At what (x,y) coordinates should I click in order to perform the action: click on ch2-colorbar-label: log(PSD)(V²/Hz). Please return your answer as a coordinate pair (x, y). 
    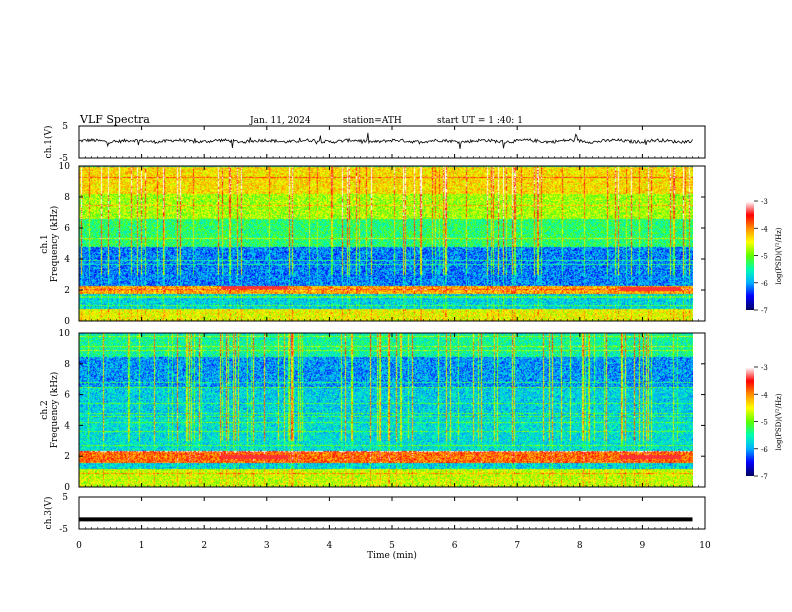
    Looking at the image, I should click on (779, 421).